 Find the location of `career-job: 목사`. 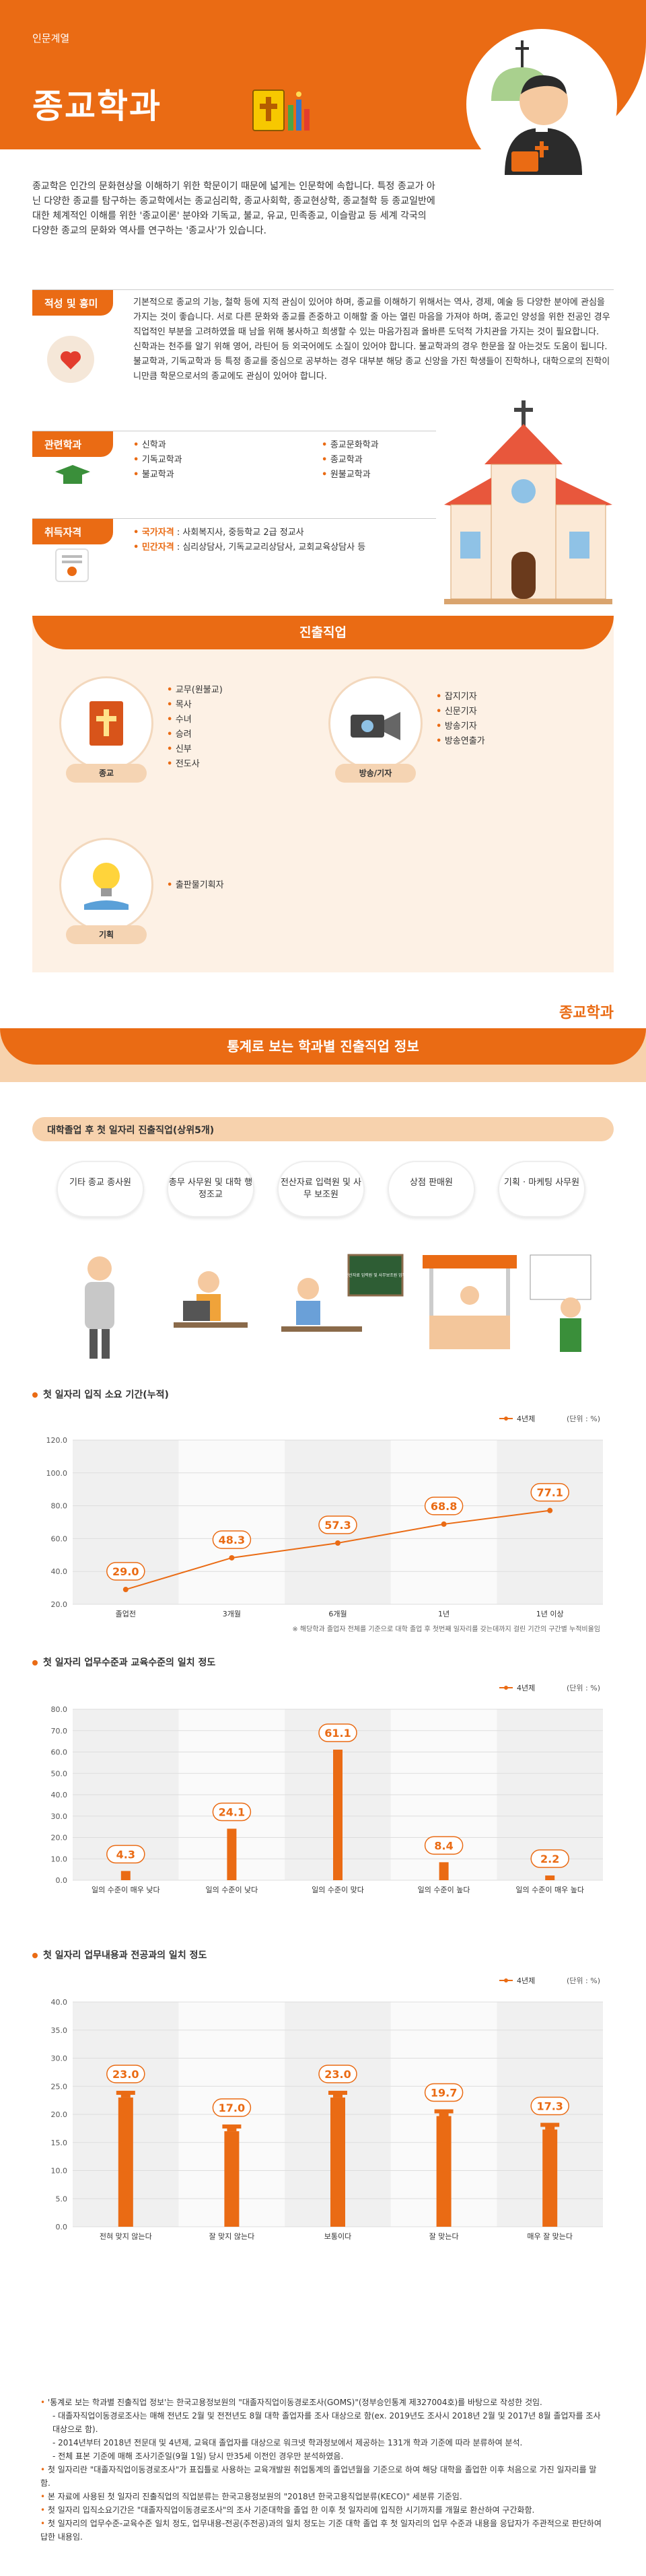

career-job: 목사 is located at coordinates (234, 705).